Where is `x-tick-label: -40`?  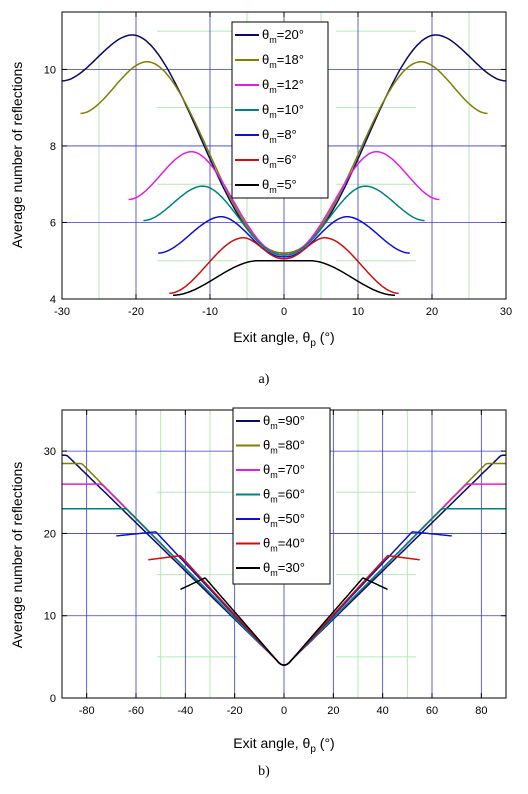
x-tick-label: -40 is located at coordinates (185, 711).